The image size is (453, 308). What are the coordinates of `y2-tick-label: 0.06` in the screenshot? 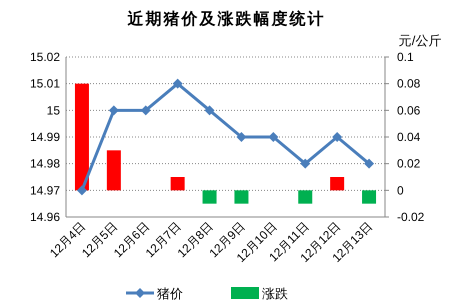 It's located at (409, 110).